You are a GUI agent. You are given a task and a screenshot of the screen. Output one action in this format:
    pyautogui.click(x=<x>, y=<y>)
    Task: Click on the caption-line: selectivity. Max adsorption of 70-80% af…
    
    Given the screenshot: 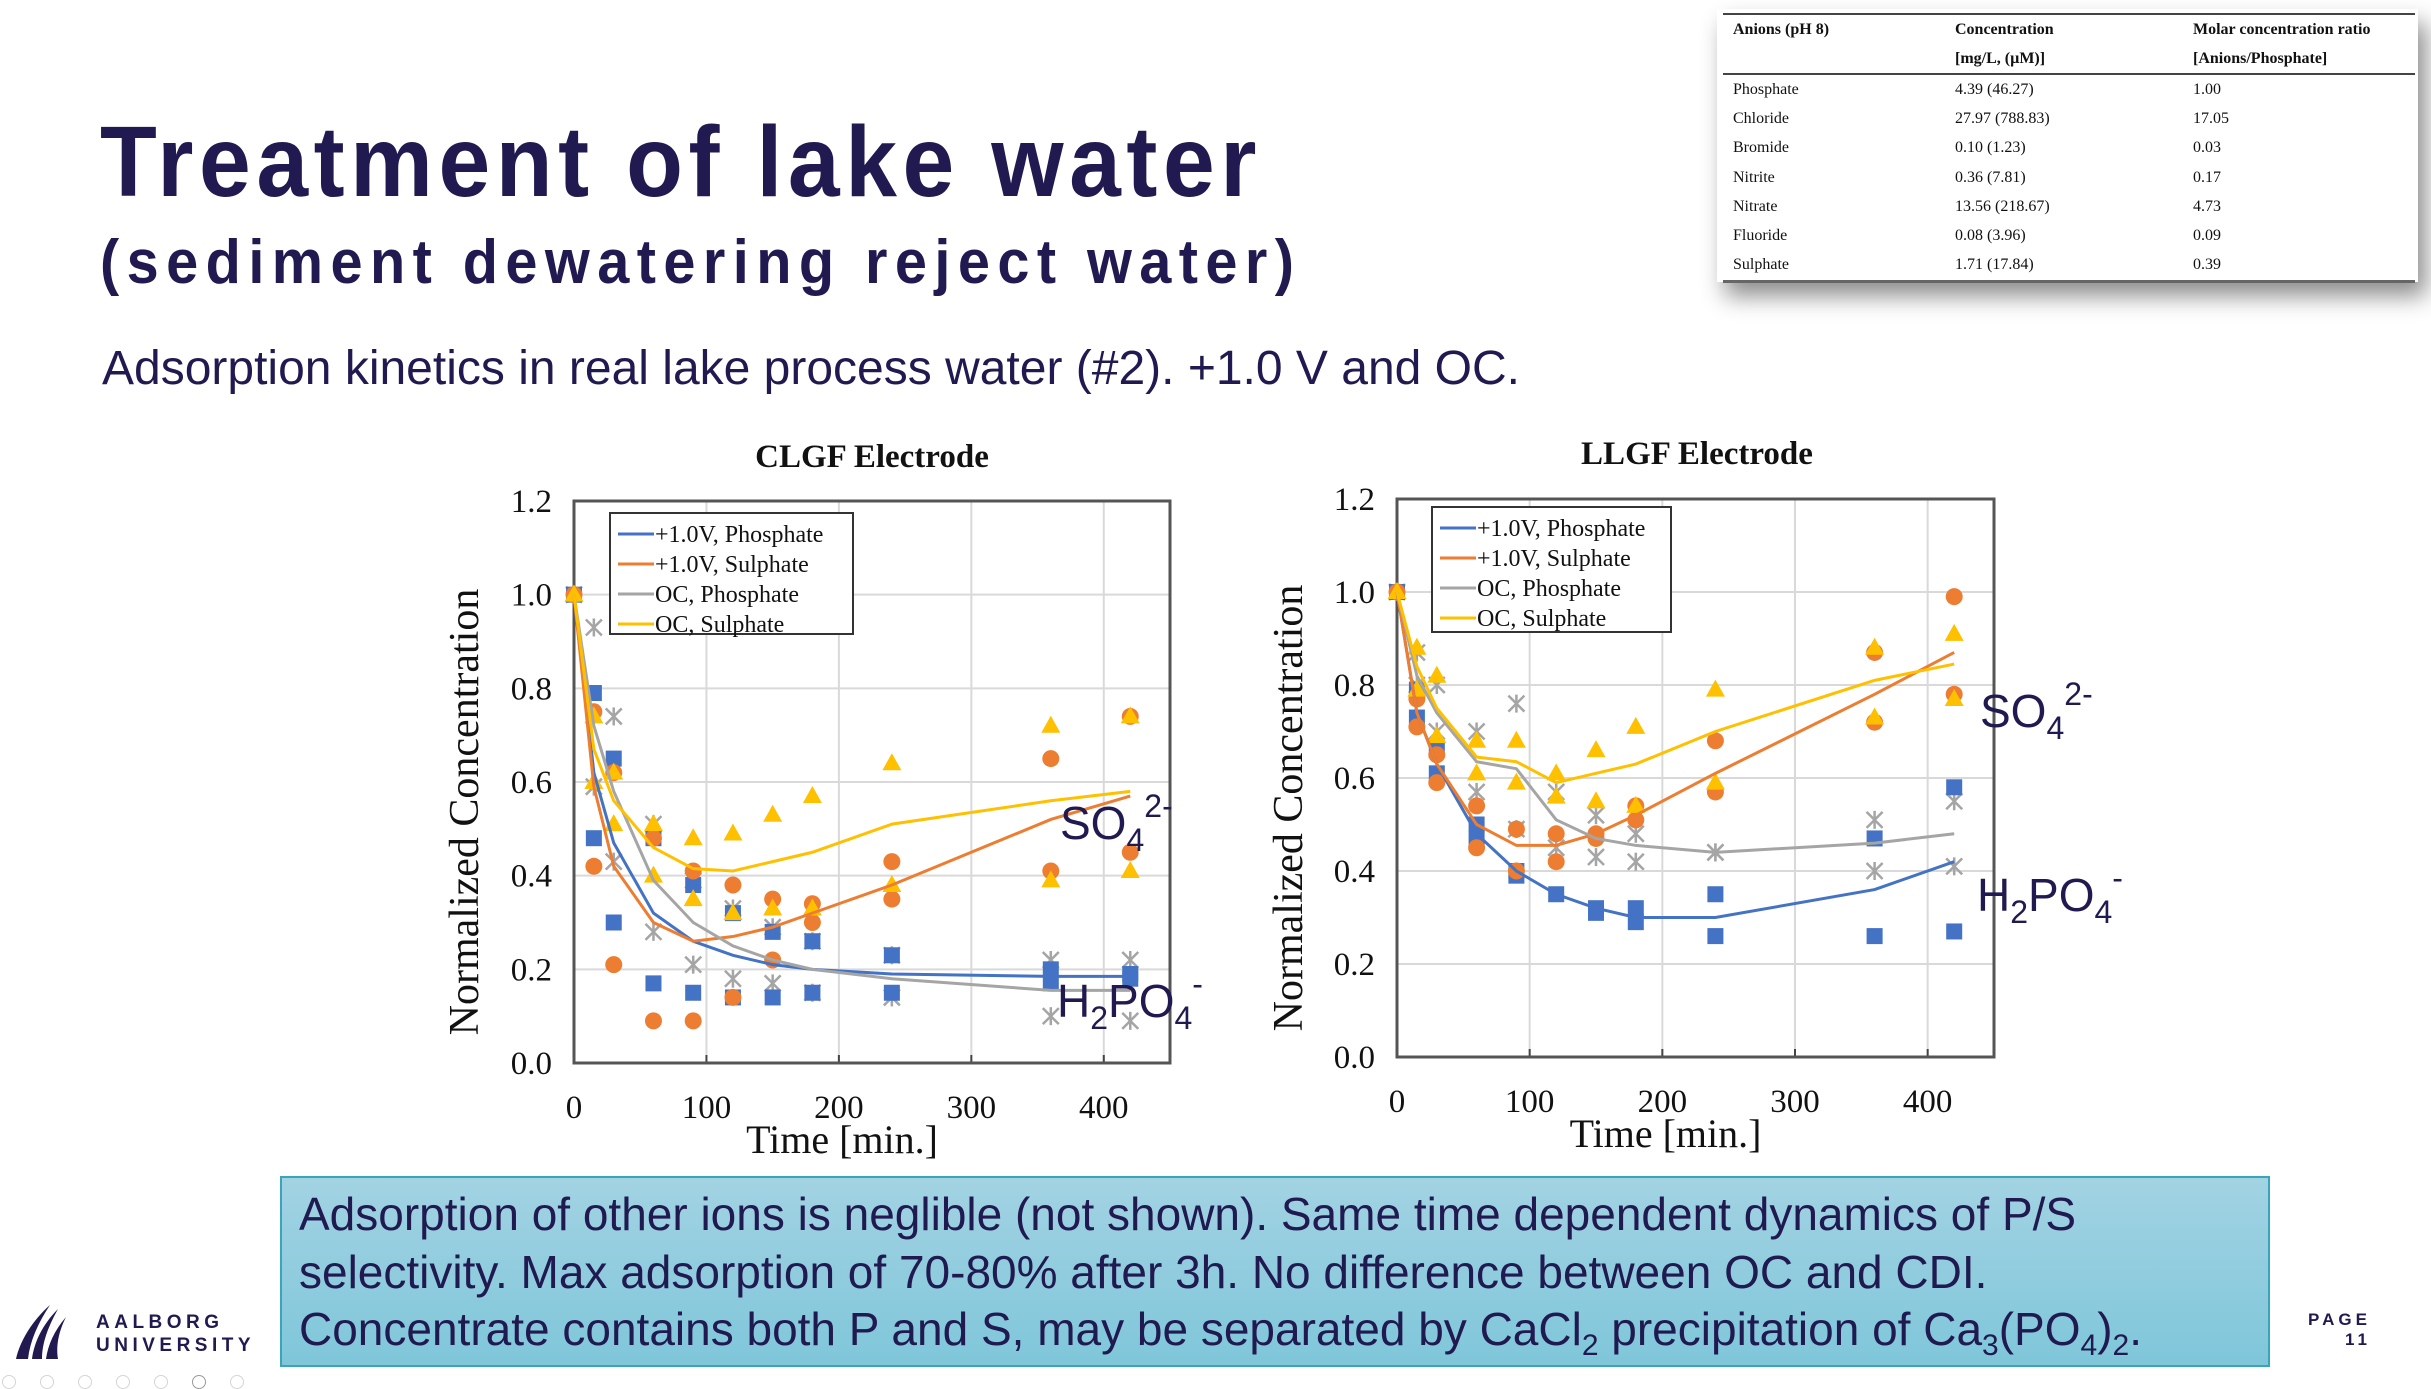 What is the action you would take?
    pyautogui.click(x=1143, y=1271)
    